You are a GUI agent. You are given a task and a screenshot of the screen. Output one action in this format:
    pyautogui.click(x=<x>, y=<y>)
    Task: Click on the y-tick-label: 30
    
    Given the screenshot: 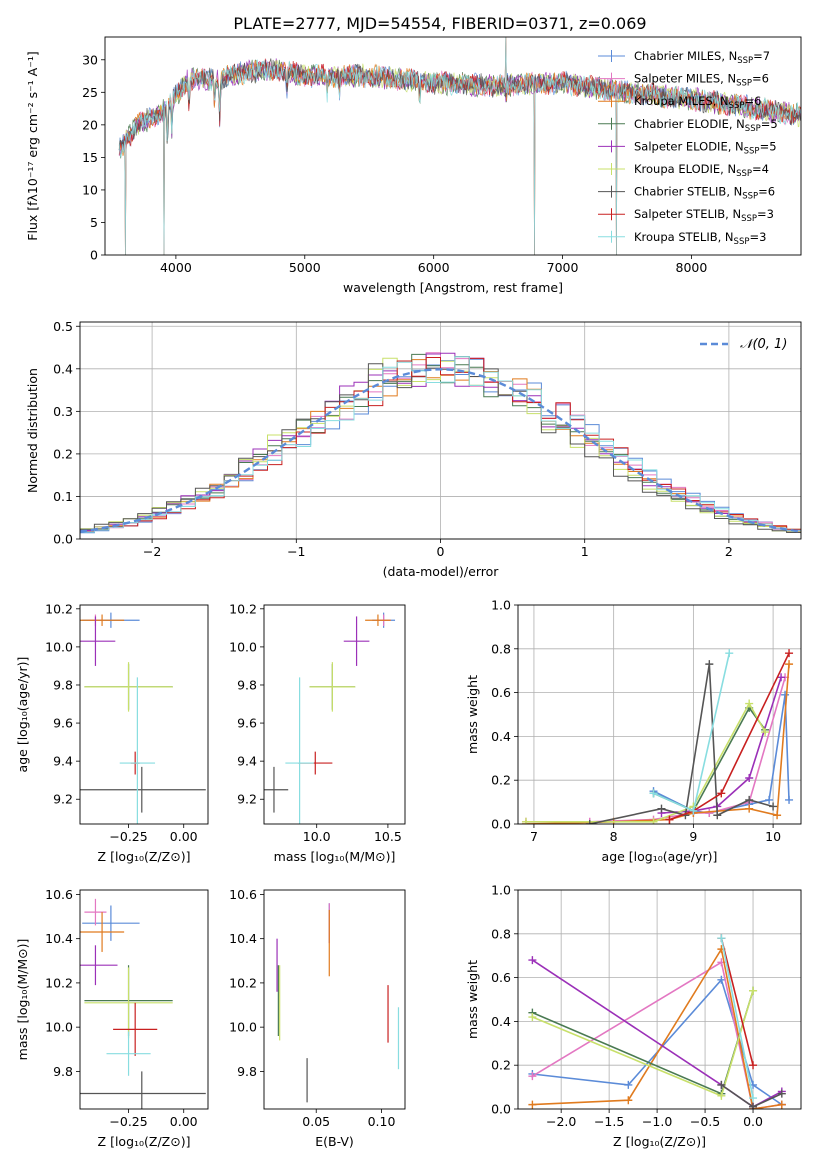 What is the action you would take?
    pyautogui.click(x=90, y=59)
    